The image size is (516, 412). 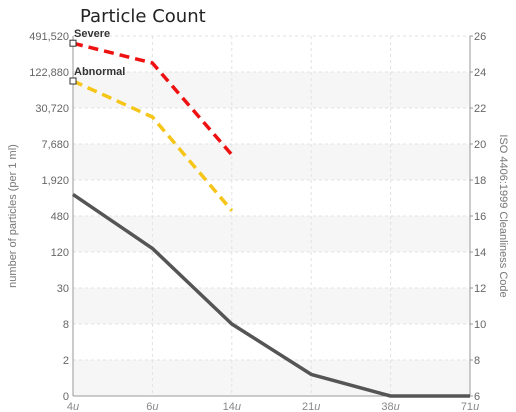 I want to click on y-right-tick-label: 24, so click(x=480, y=73).